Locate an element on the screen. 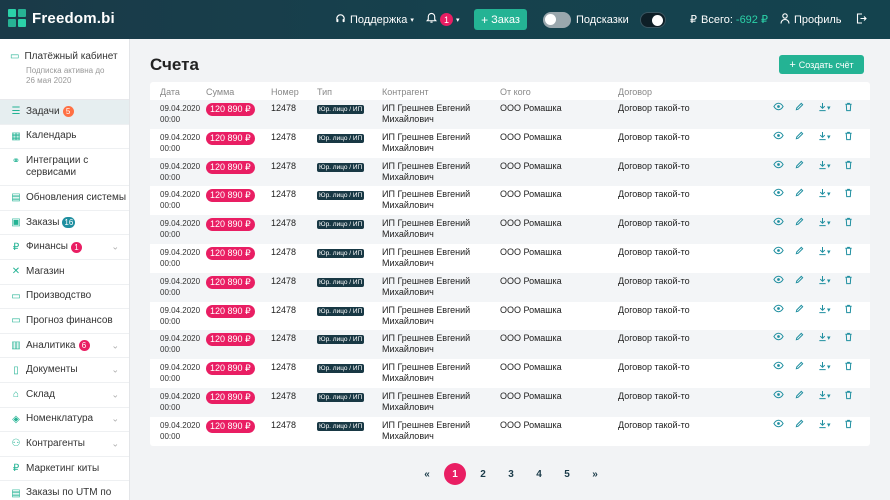  column-header-counterparty: Контрагент is located at coordinates (405, 92).